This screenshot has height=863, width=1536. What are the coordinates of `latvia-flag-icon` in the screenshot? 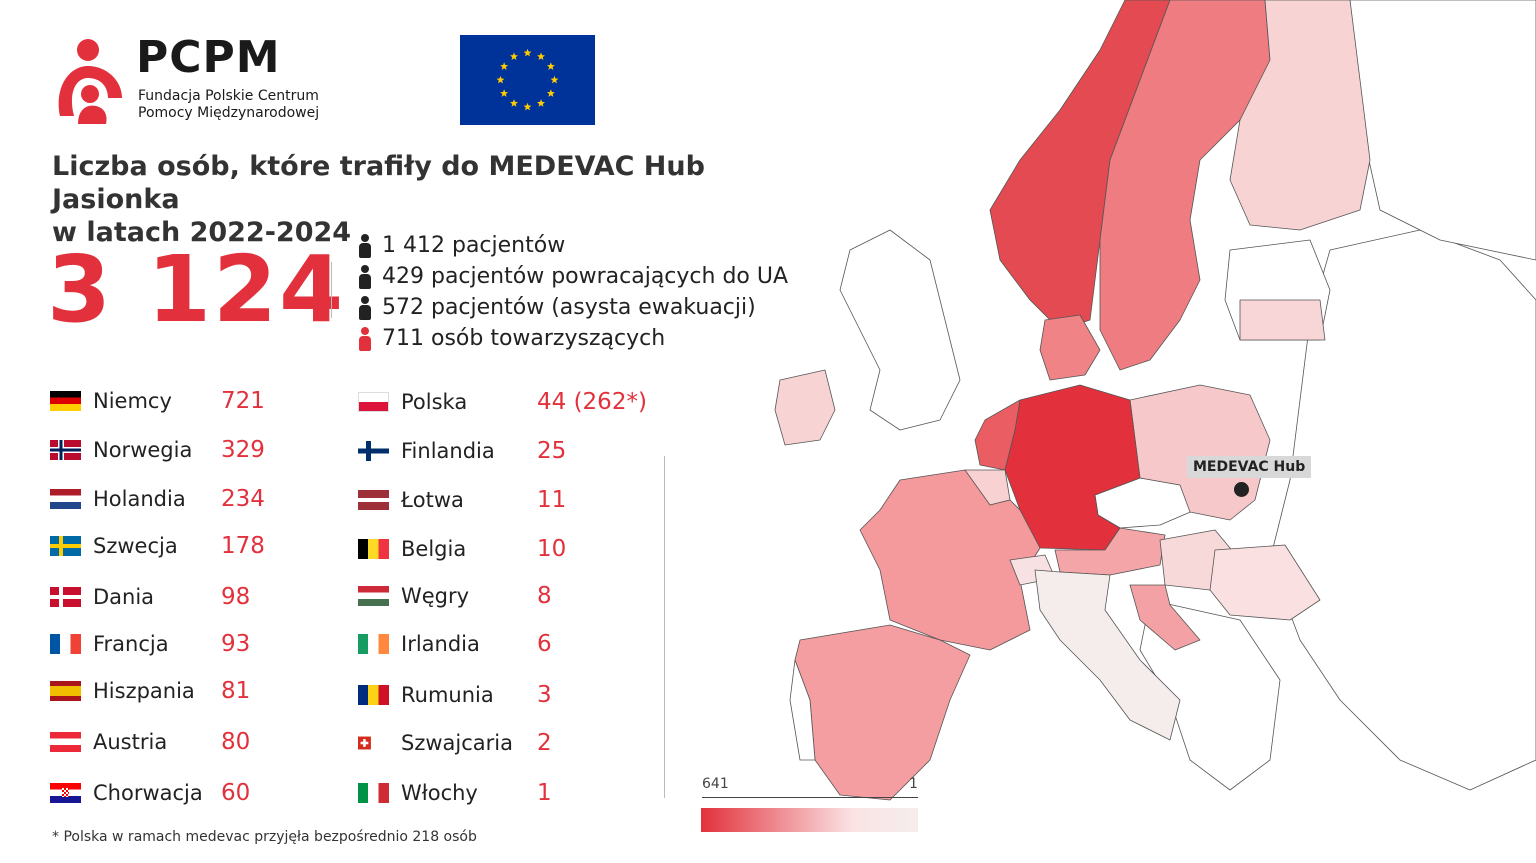 It's located at (373, 500).